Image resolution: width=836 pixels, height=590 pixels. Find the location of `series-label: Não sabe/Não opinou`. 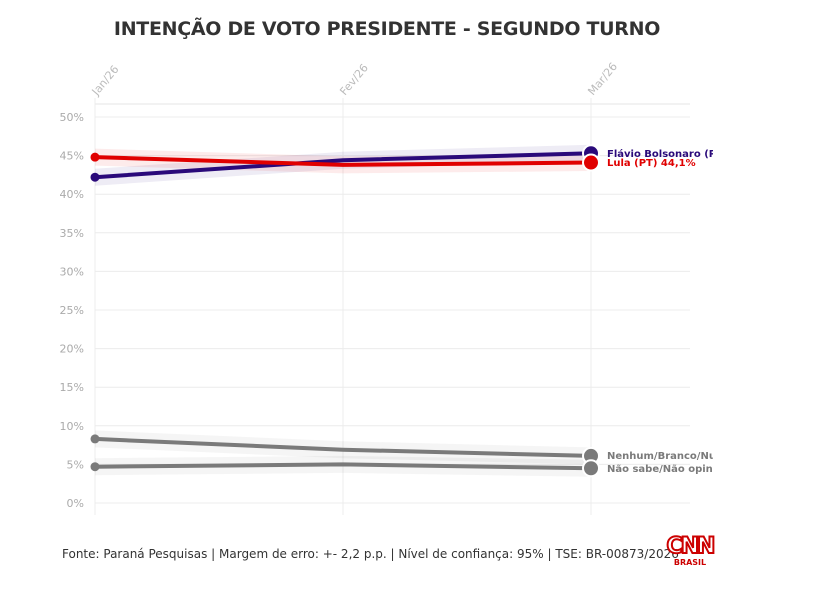

series-label: Não sabe/Não opinou is located at coordinates (667, 469).